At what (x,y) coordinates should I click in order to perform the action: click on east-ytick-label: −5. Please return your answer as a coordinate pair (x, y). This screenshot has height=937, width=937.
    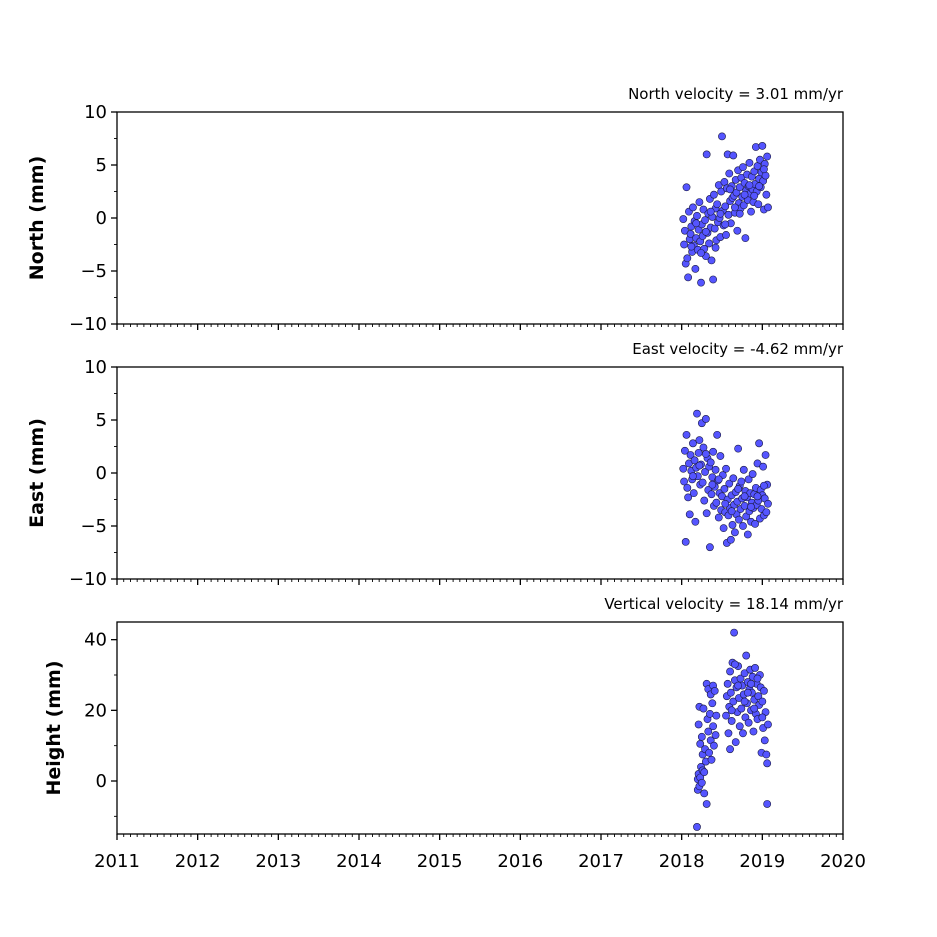
    Looking at the image, I should click on (93, 526).